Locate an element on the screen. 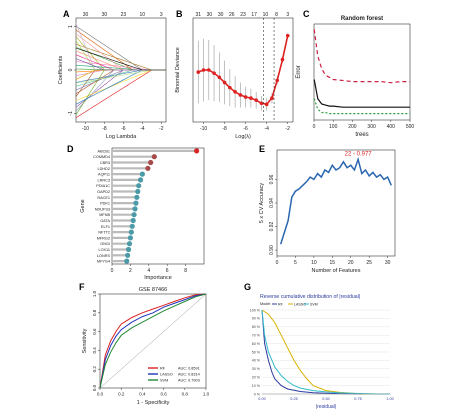 Image resolution: width=474 pixels, height=418 pixels. y-tick-label: 60 % is located at coordinates (256, 344).